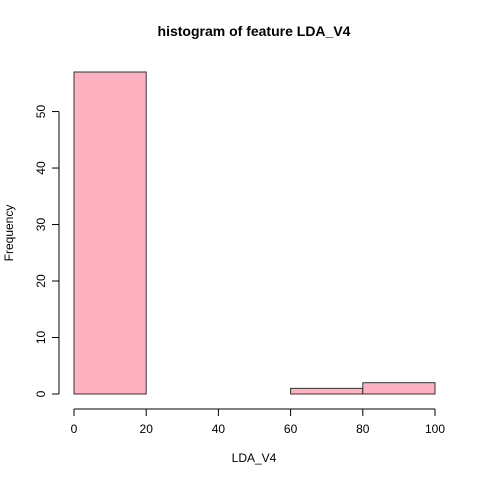 This screenshot has height=480, width=480. Describe the element at coordinates (291, 429) in the screenshot. I see `x-tick-label: 60` at that location.